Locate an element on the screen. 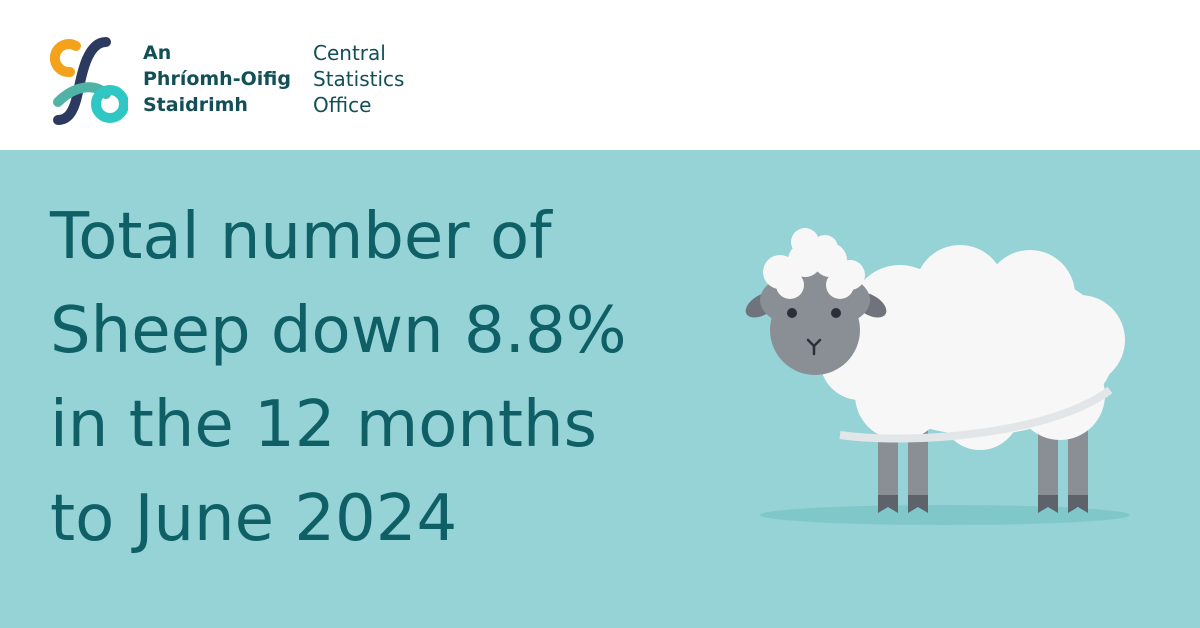 This screenshot has width=1200, height=628. logo-mark is located at coordinates (88, 81).